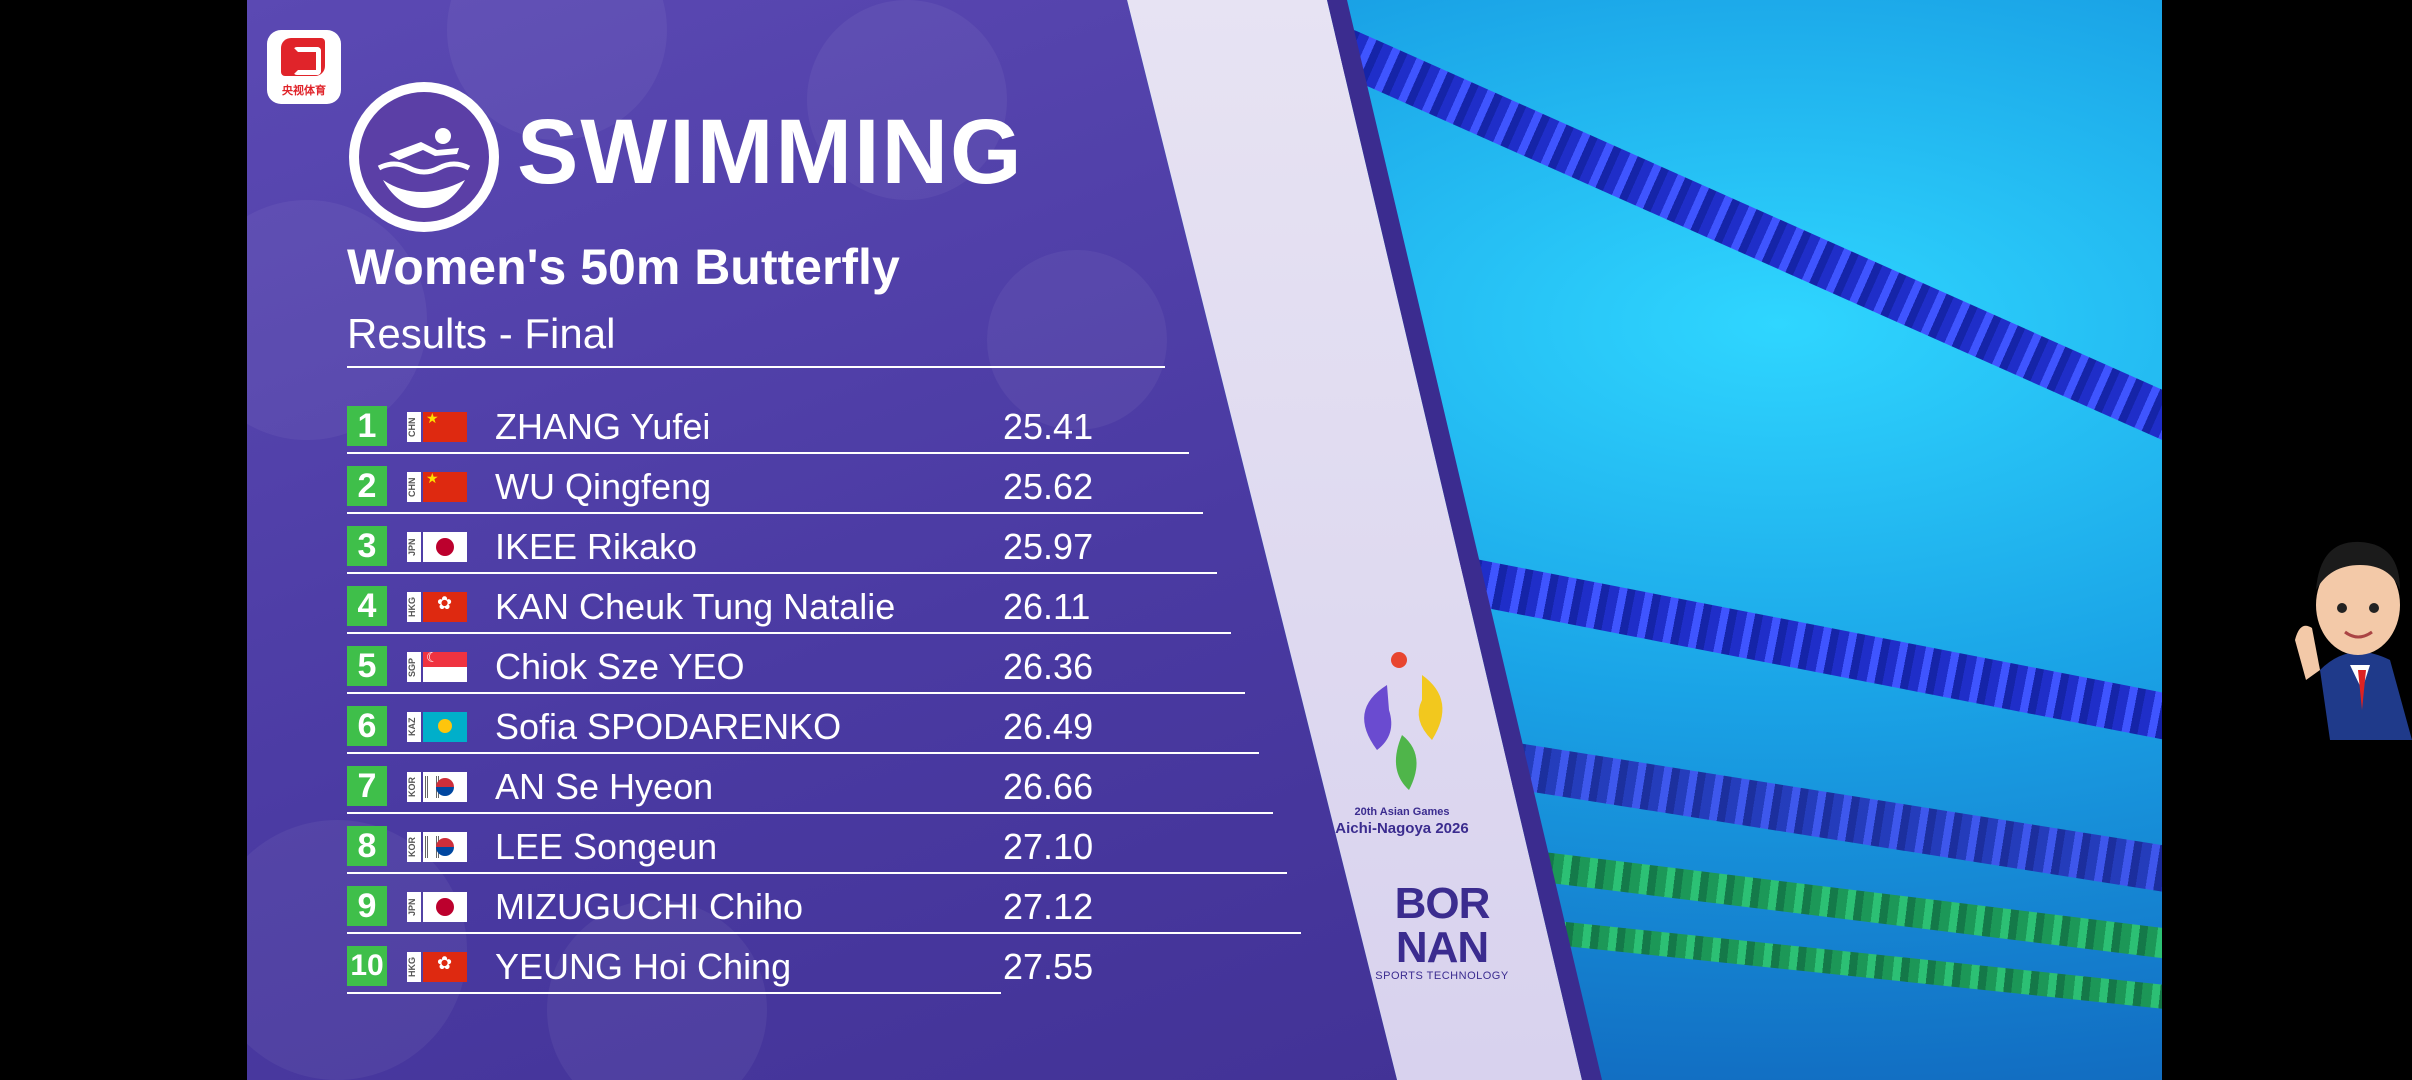 This screenshot has height=1080, width=2412. I want to click on broadcaster-logo: 央视体育, so click(304, 67).